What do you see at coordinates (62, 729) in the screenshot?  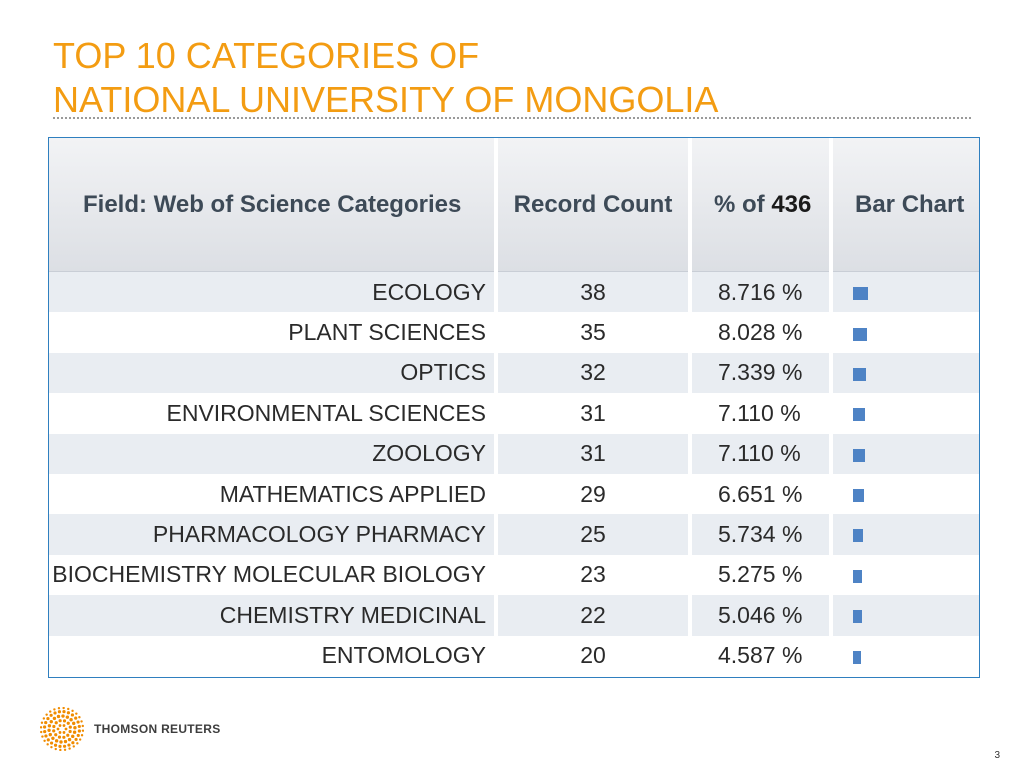 I see `thomson-reuters-dot-sphere-icon` at bounding box center [62, 729].